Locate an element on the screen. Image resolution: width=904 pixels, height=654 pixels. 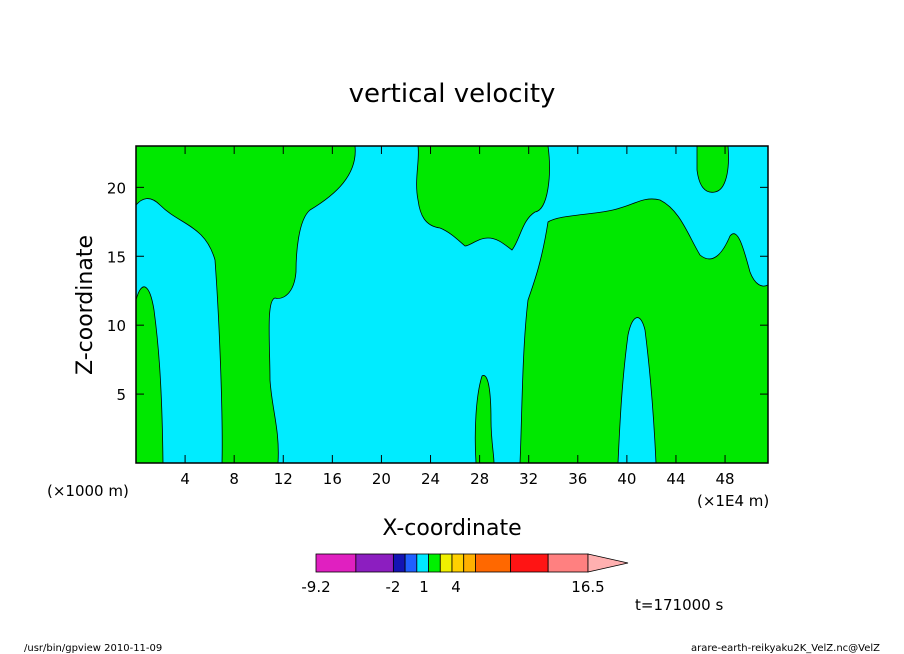
x-tick-label: 4 is located at coordinates (185, 479).